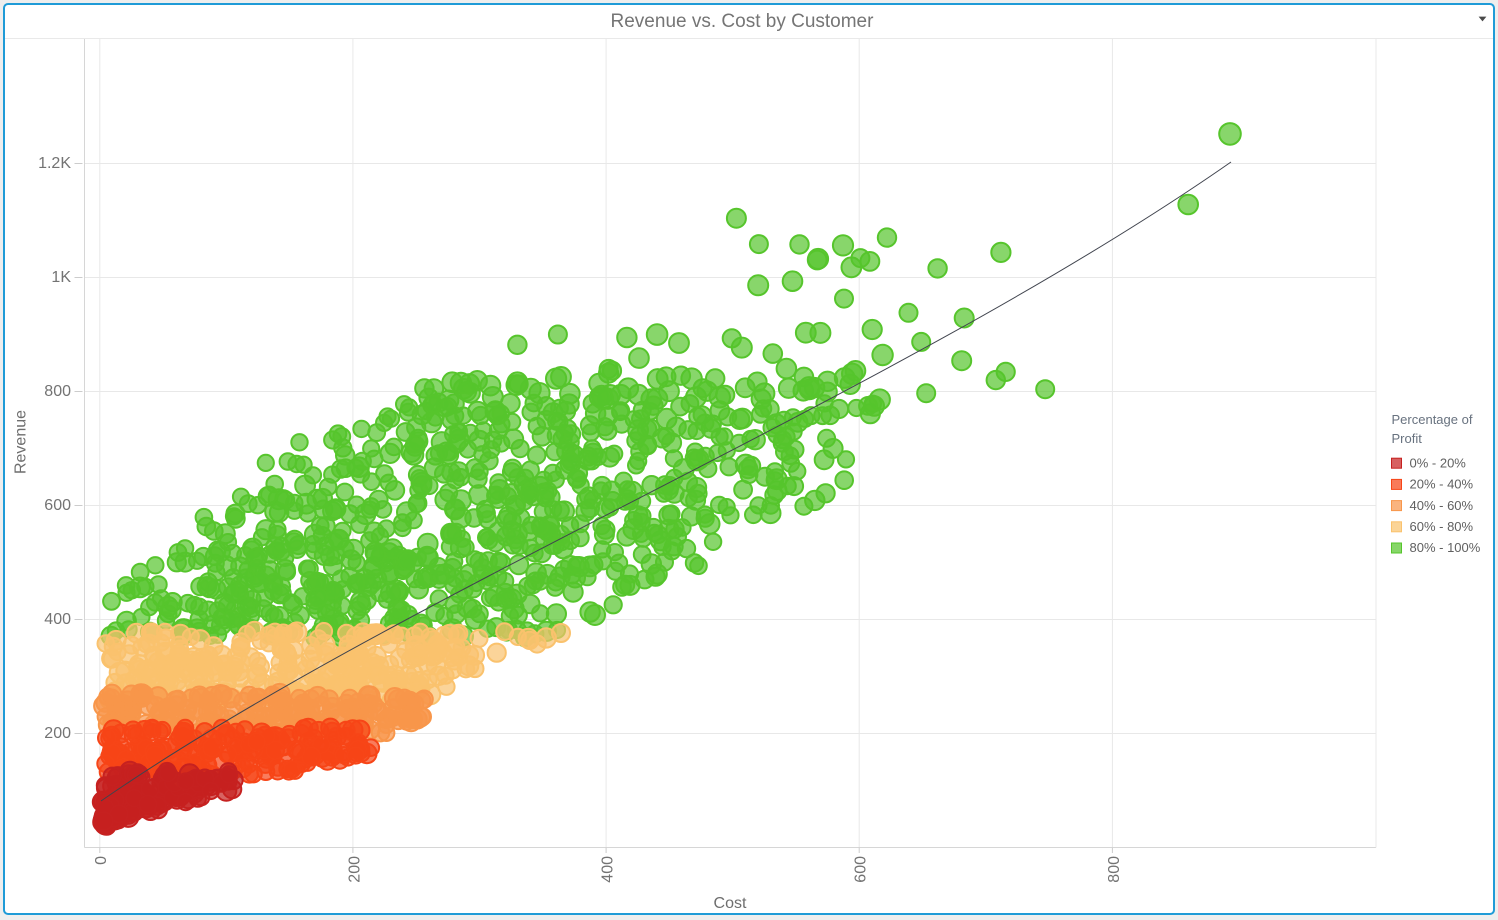 The height and width of the screenshot is (920, 1498). Describe the element at coordinates (54, 163) in the screenshot. I see `svg-text: 1.2K` at that location.